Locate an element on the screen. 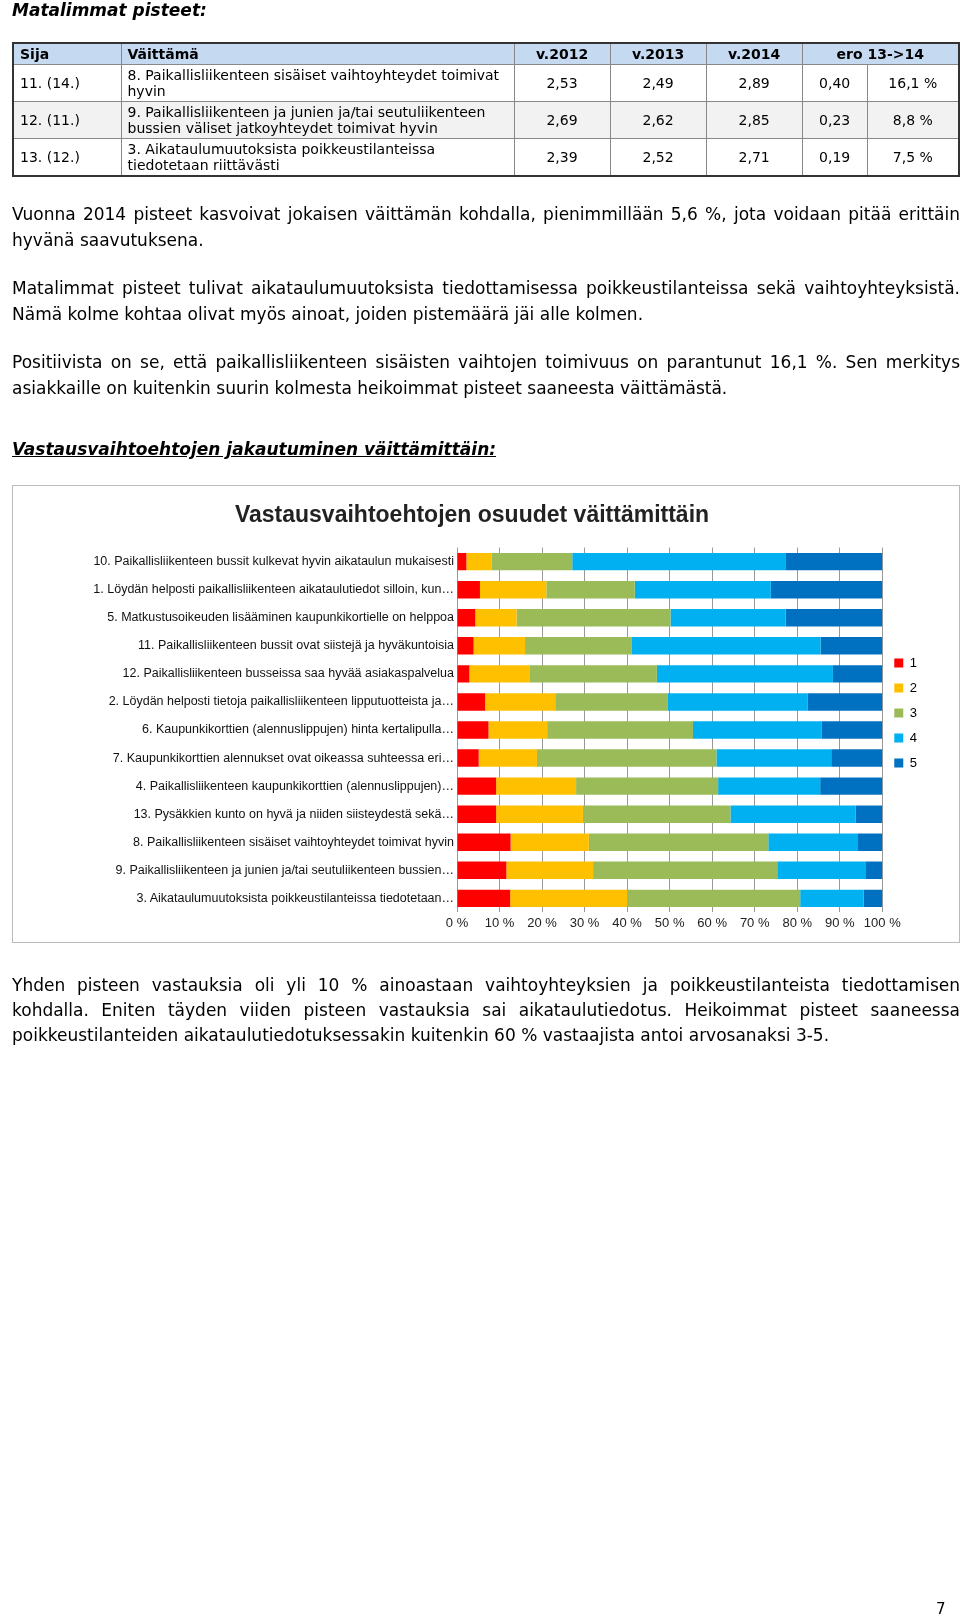 This screenshot has width=960, height=1623. text: Sija Väittämä v.2012 v.2013 v.2014 ero 13->14 is located at coordinates (472, 54).